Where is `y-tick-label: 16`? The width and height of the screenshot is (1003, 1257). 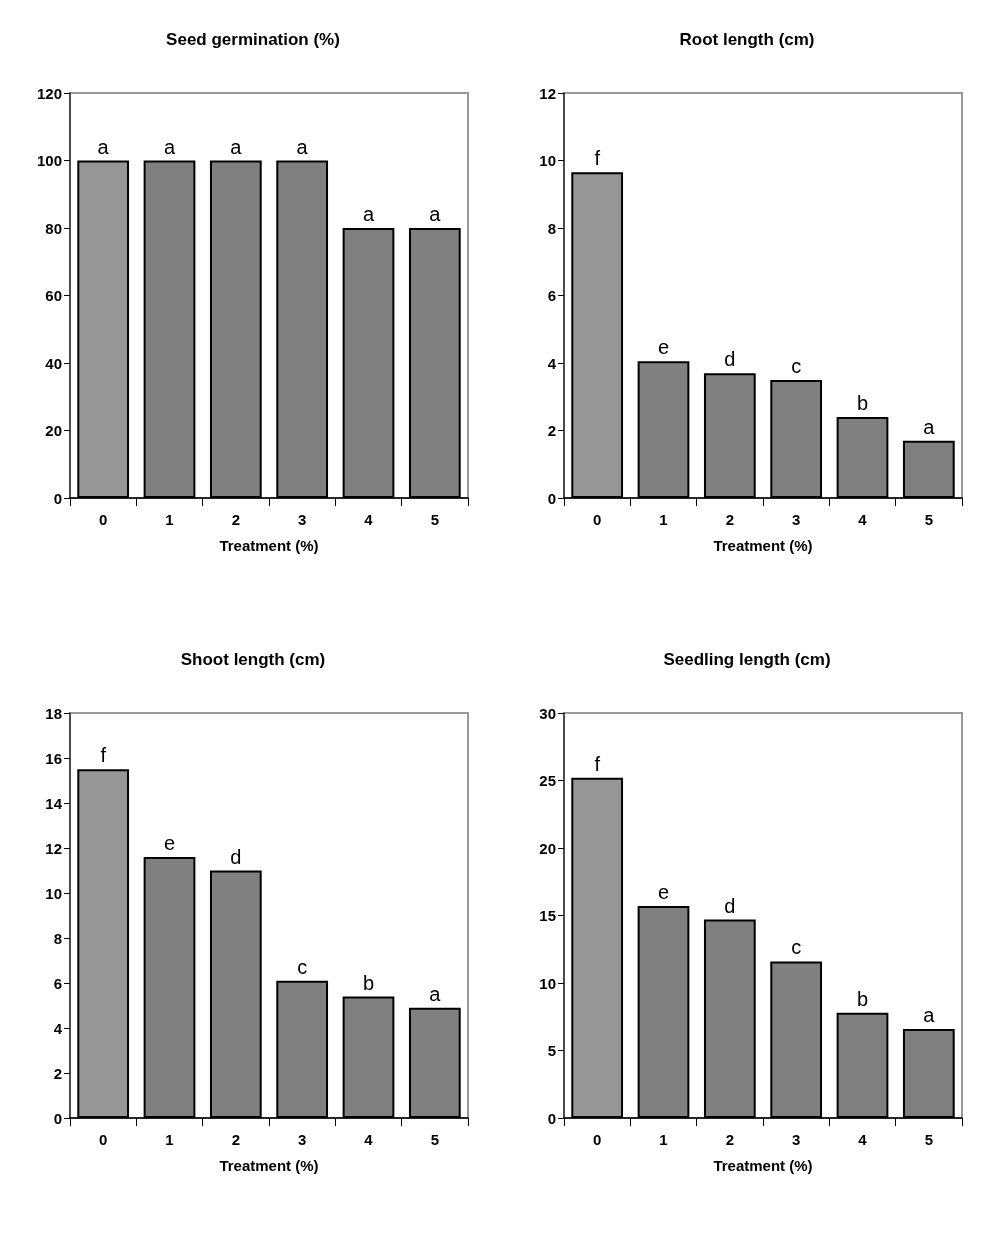
y-tick-label: 16 is located at coordinates (53, 758).